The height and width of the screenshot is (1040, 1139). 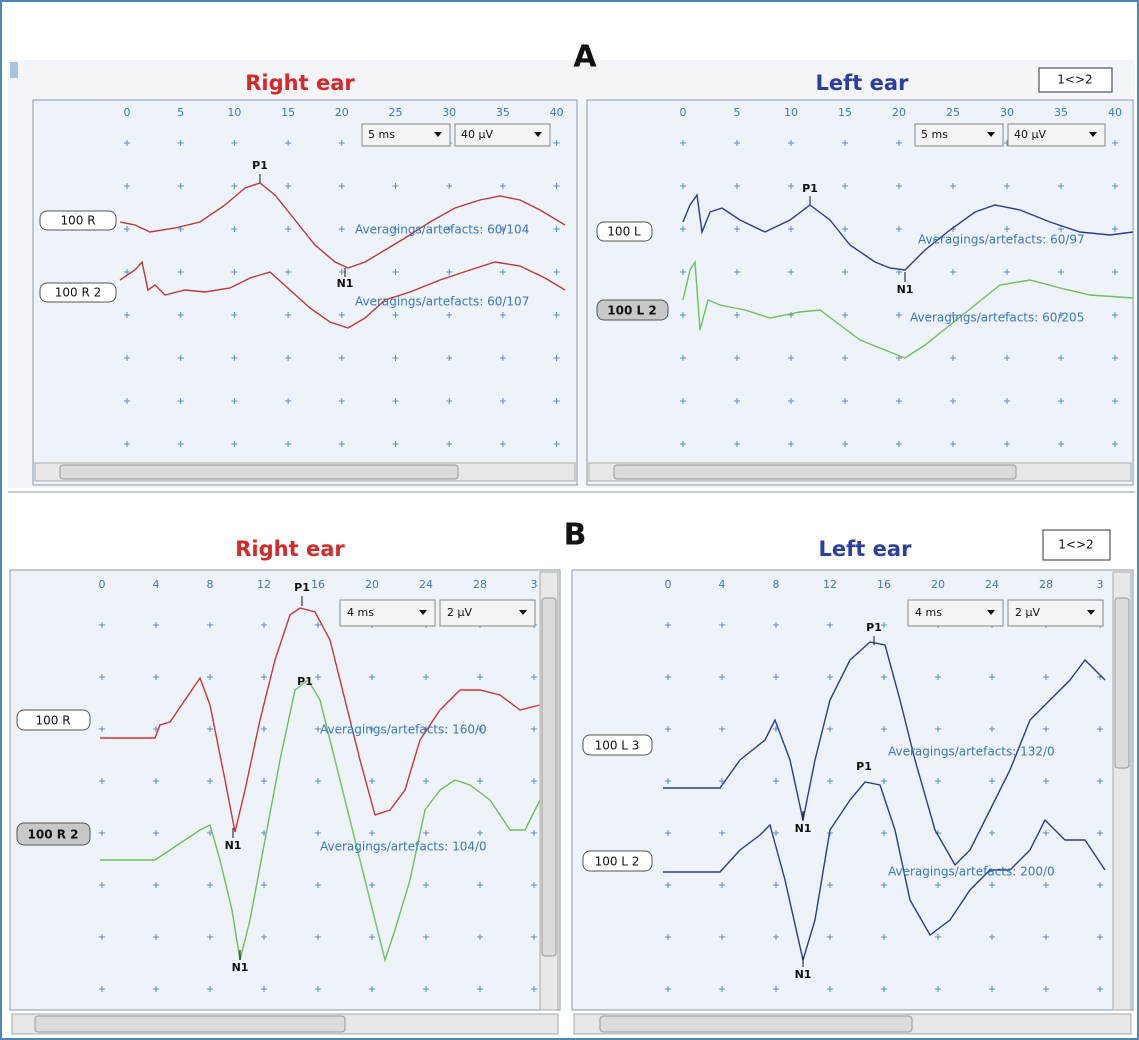 What do you see at coordinates (1100, 584) in the screenshot?
I see `x-tick-label: 3` at bounding box center [1100, 584].